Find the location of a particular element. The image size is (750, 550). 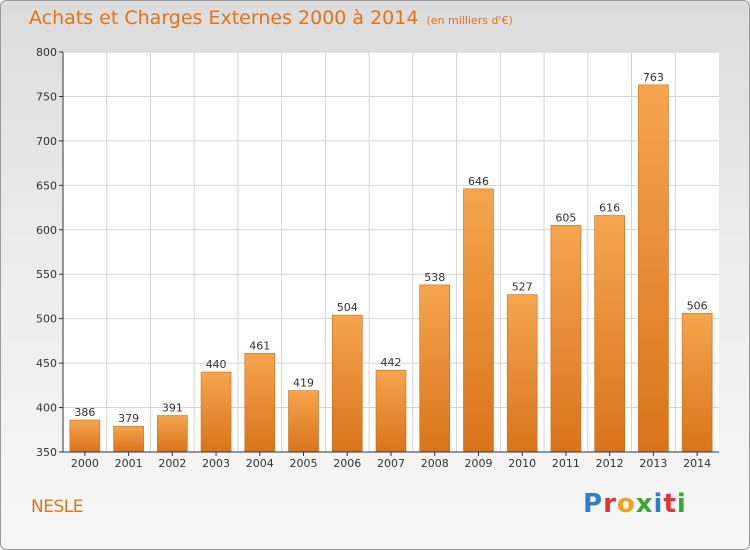

data-label: 527 is located at coordinates (522, 287).